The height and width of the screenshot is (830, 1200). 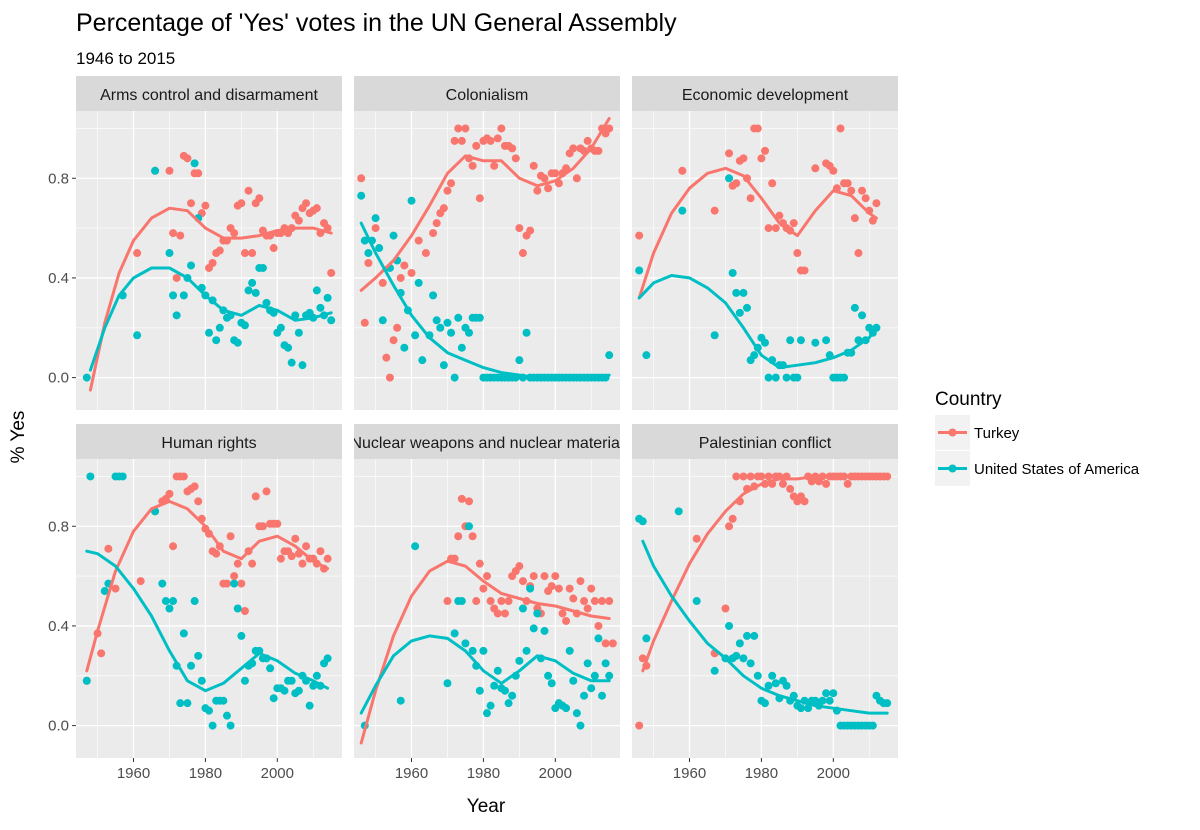 I want to click on y-tick-label: 0.0, so click(x=58, y=378).